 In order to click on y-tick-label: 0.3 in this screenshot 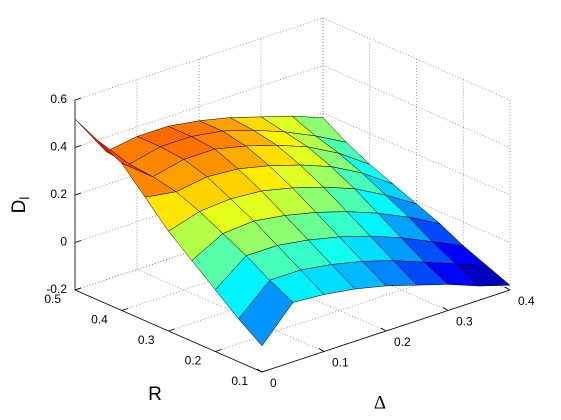, I will do `click(146, 340)`.